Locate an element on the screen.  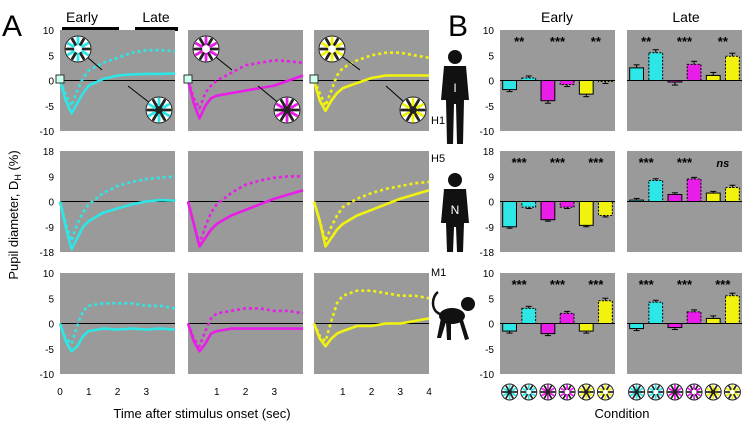
monkey-silhouette is located at coordinates (453, 315).